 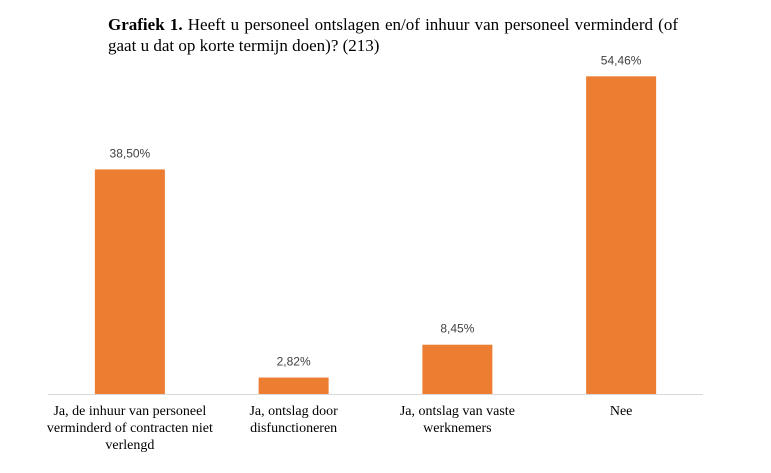 What do you see at coordinates (457, 420) in the screenshot?
I see `category-label: Ja, ontslag van vaste werknemers` at bounding box center [457, 420].